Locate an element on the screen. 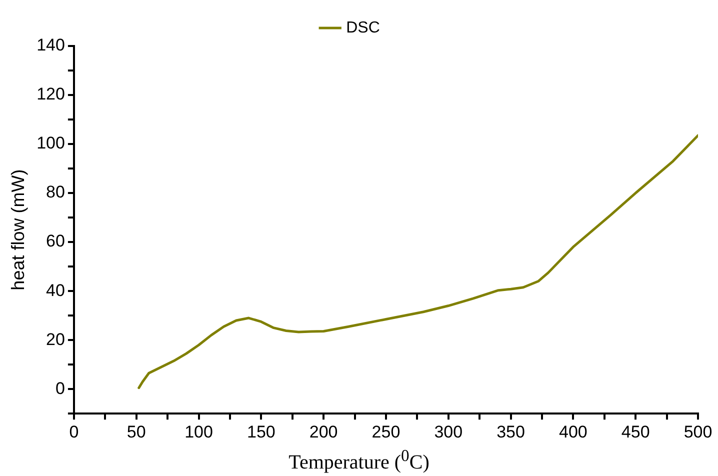 The width and height of the screenshot is (718, 476). legend-label: DSC is located at coordinates (363, 27).